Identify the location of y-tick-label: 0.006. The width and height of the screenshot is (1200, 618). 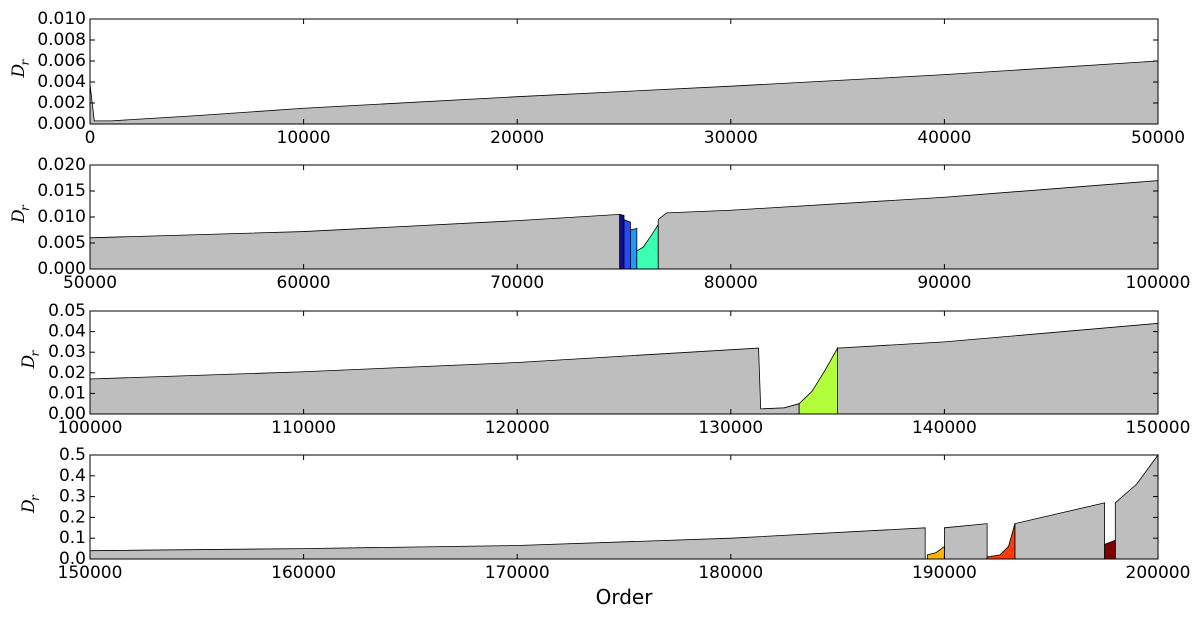
(61, 61).